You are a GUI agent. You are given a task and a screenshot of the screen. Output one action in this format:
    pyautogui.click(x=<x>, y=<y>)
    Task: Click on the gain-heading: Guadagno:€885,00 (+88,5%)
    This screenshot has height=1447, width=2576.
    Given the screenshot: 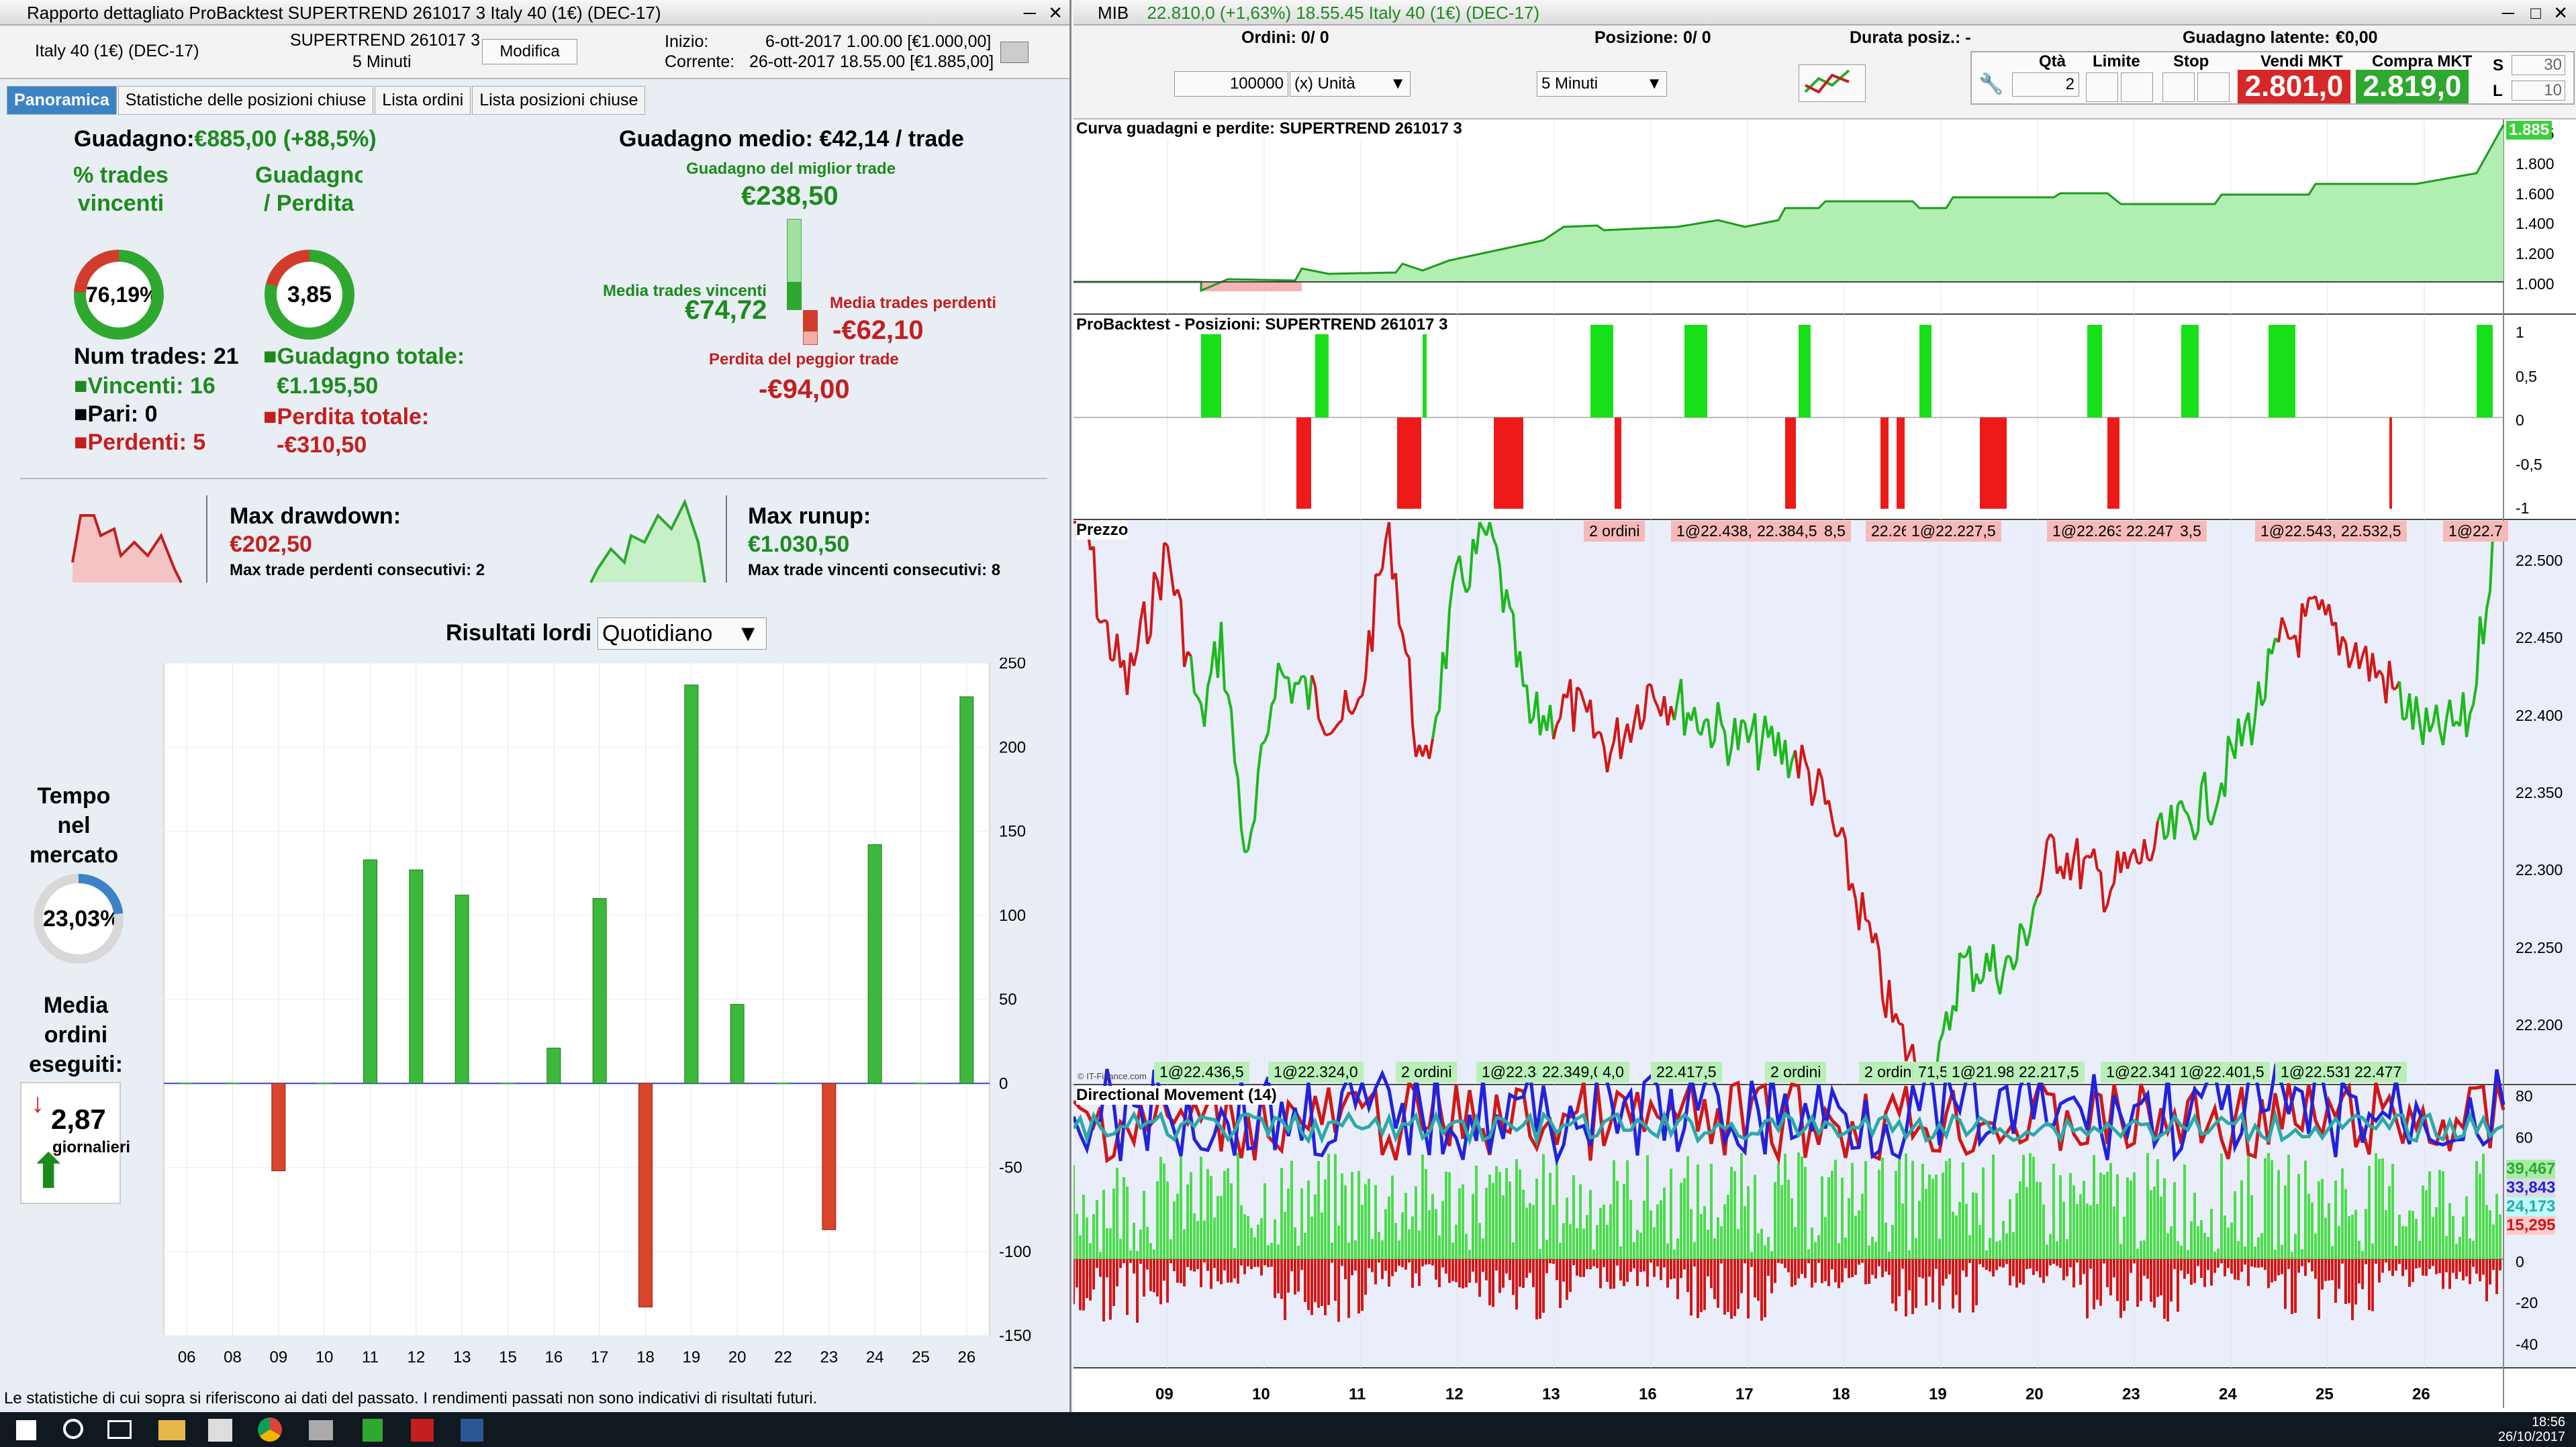 What is the action you would take?
    pyautogui.click(x=225, y=139)
    